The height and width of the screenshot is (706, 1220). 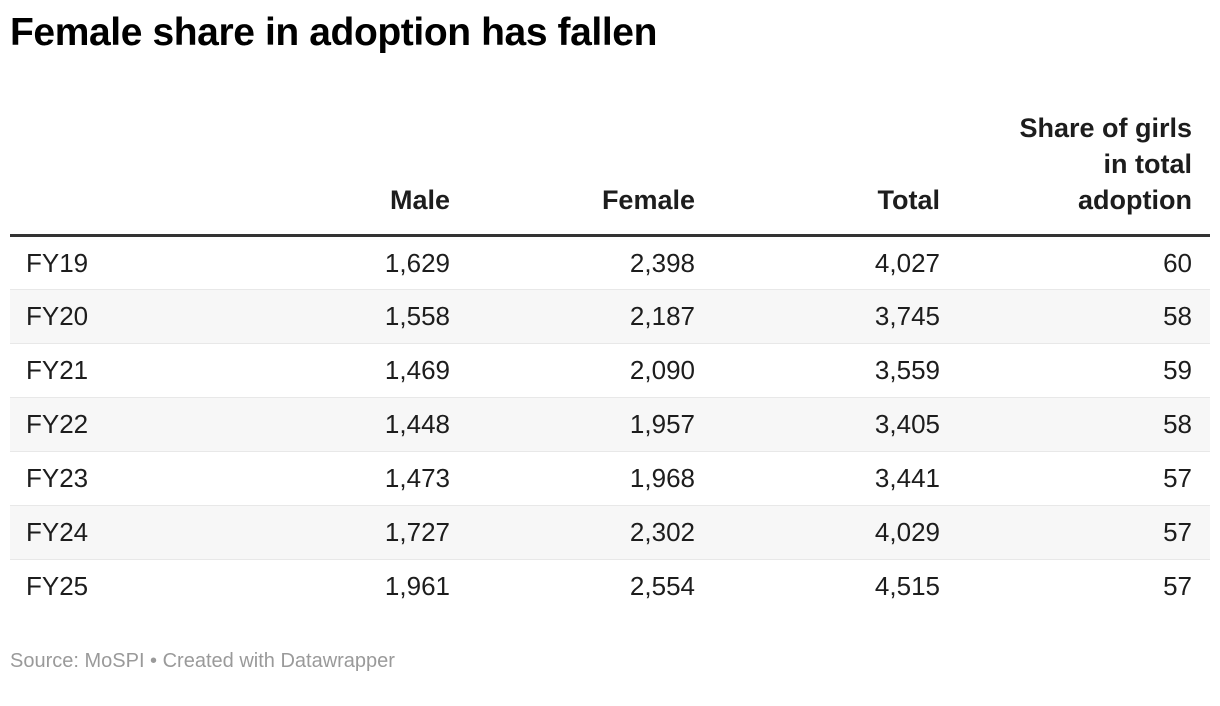 I want to click on table-row: FY24 1,727 2,302 4,029 57, so click(x=610, y=533).